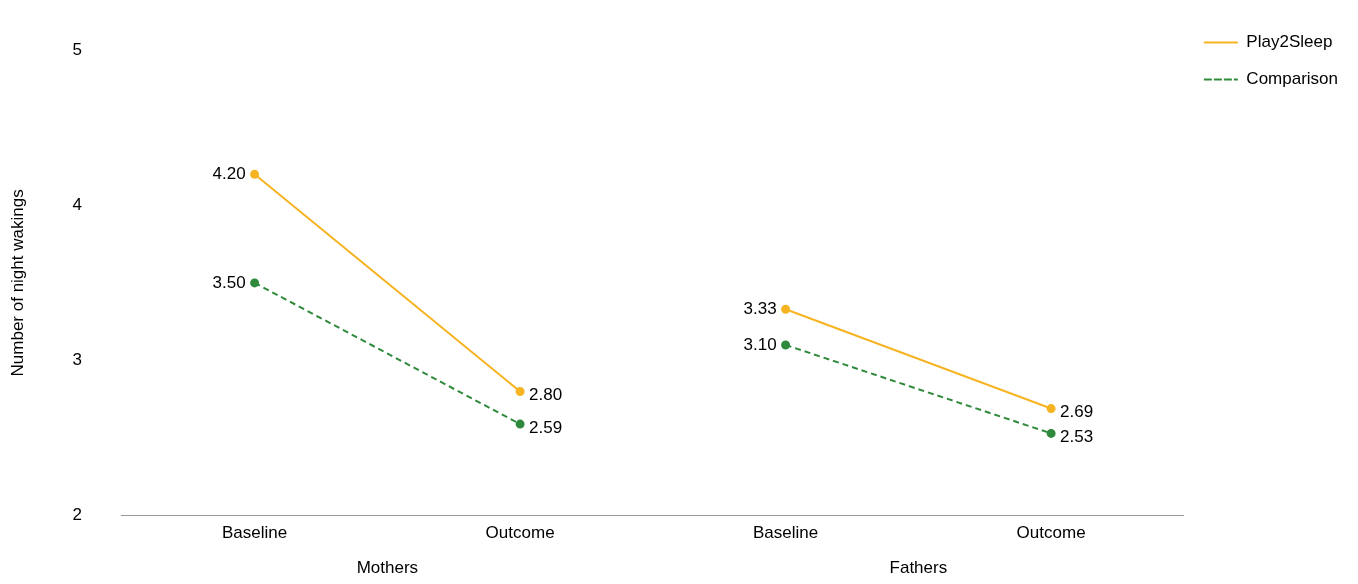 This screenshot has width=1358, height=584. What do you see at coordinates (546, 395) in the screenshot?
I see `data-label: 2.80` at bounding box center [546, 395].